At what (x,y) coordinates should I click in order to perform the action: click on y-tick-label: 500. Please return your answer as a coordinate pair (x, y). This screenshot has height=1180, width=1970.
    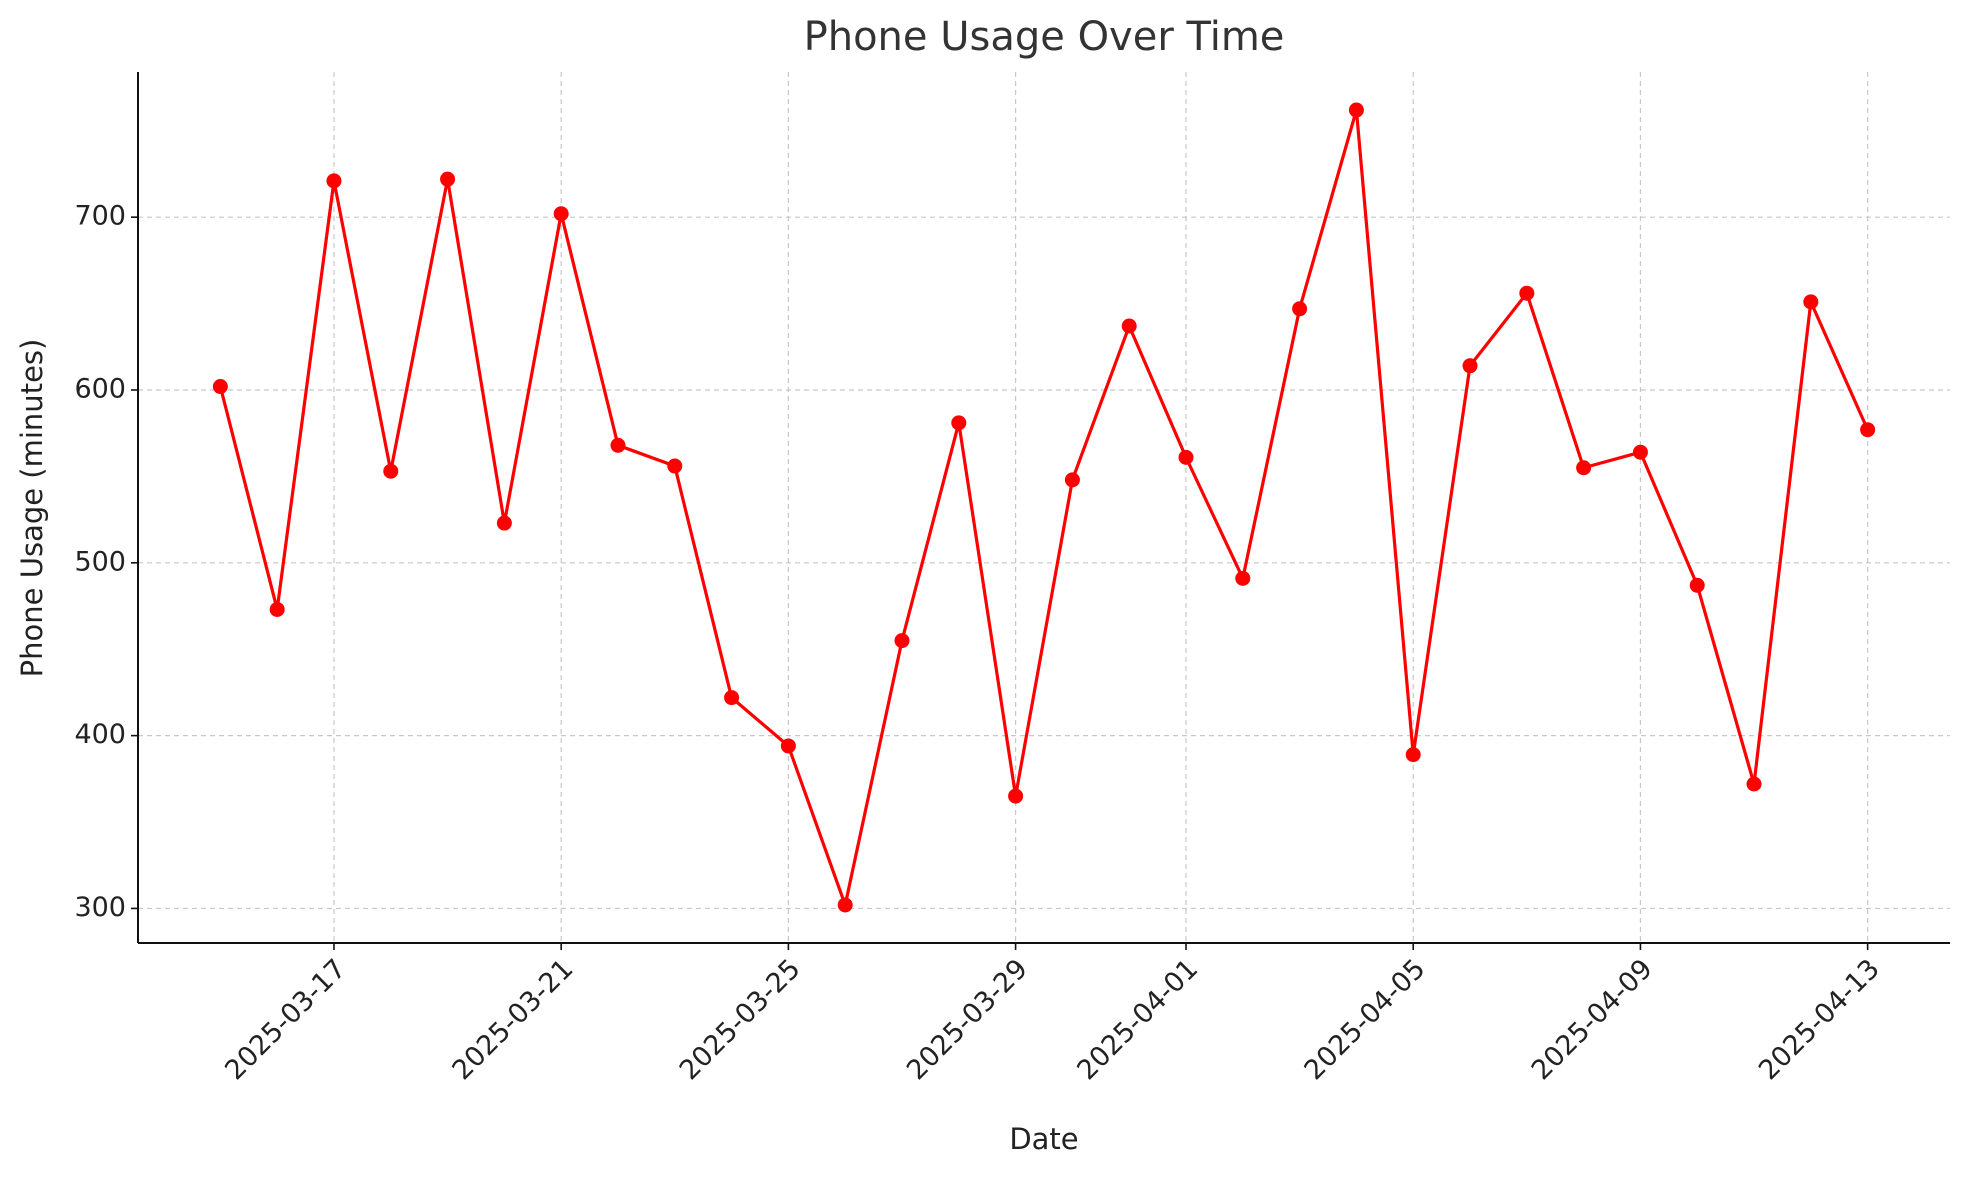
    Looking at the image, I should click on (100, 561).